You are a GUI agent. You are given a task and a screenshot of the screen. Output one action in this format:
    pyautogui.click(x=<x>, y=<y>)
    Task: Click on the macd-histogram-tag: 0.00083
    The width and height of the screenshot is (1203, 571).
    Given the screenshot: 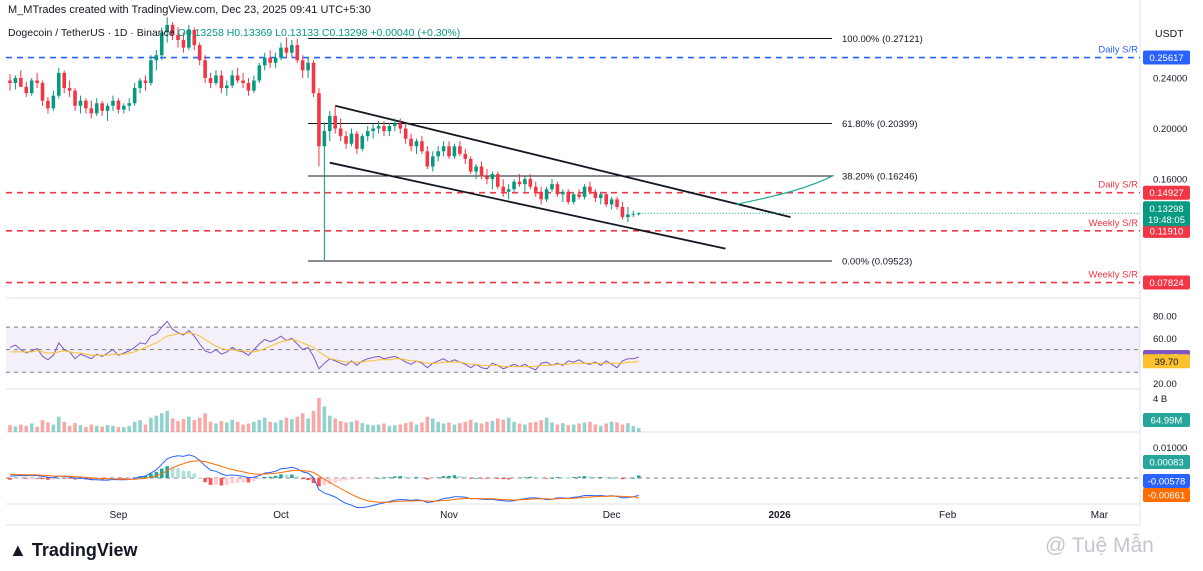 What is the action you would take?
    pyautogui.click(x=1166, y=463)
    